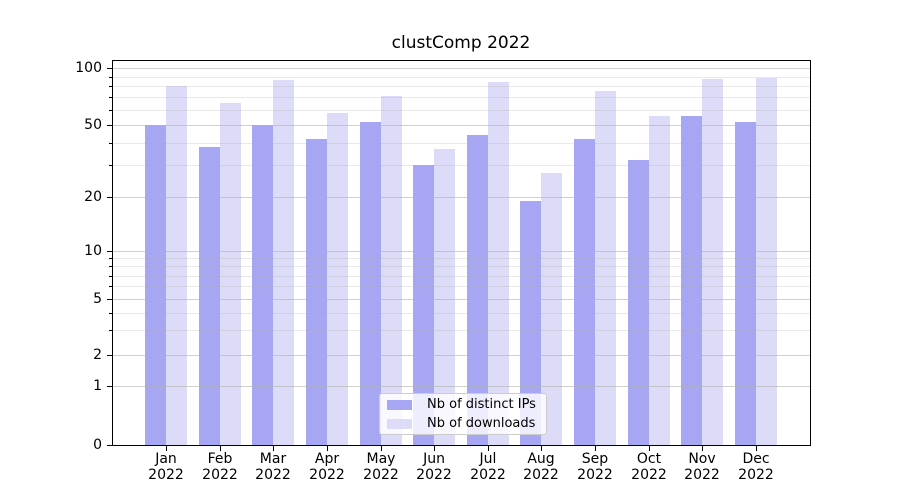  I want to click on x-tick-label-mar: Mar 2022, so click(273, 467).